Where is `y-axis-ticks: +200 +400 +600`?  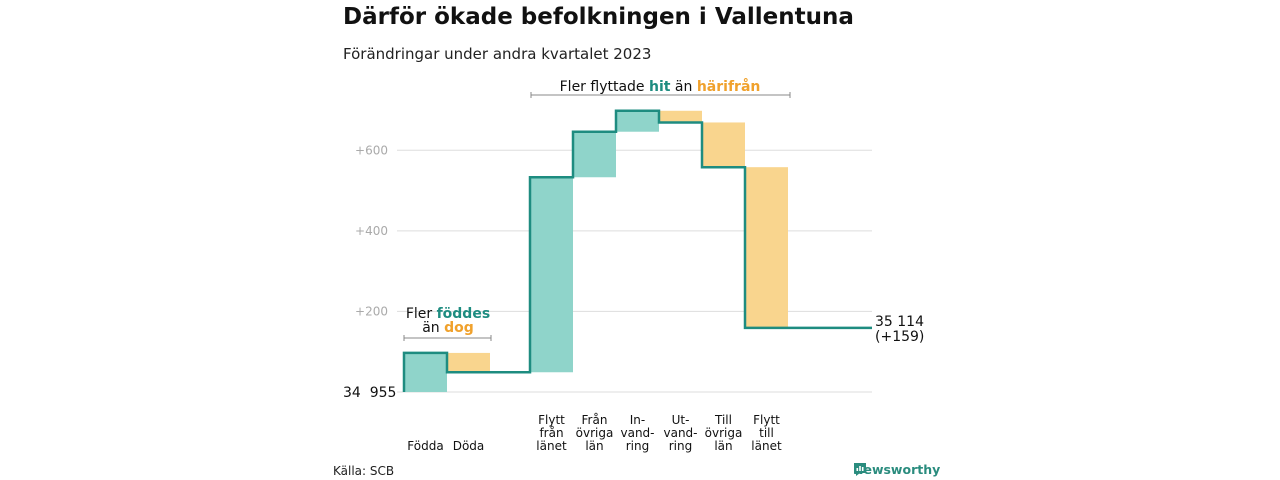
y-axis-ticks: +200 +400 +600 is located at coordinates (371, 230).